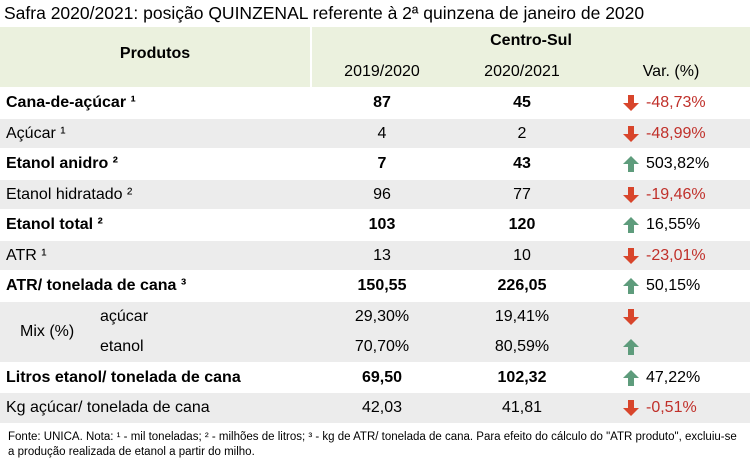  Describe the element at coordinates (382, 255) in the screenshot. I see `row-value: 13` at that location.